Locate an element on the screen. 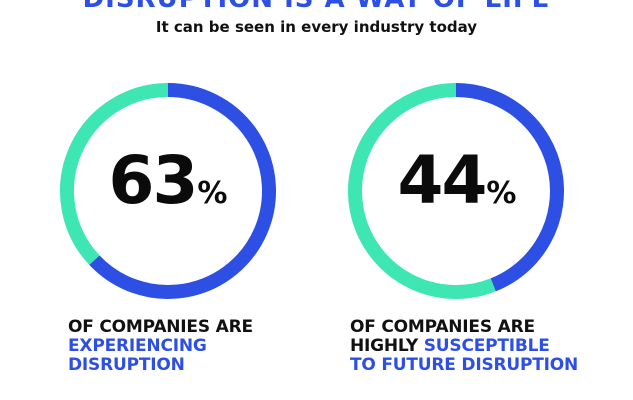 The width and height of the screenshot is (633, 400). caption-highlight: DISRUPTION is located at coordinates (126, 365).